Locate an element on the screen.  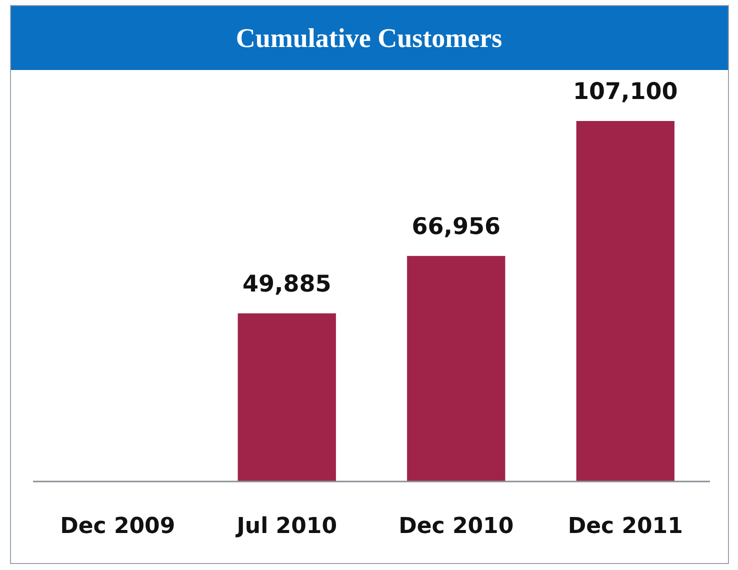
chart-title: Cumulative Customers is located at coordinates (369, 38).